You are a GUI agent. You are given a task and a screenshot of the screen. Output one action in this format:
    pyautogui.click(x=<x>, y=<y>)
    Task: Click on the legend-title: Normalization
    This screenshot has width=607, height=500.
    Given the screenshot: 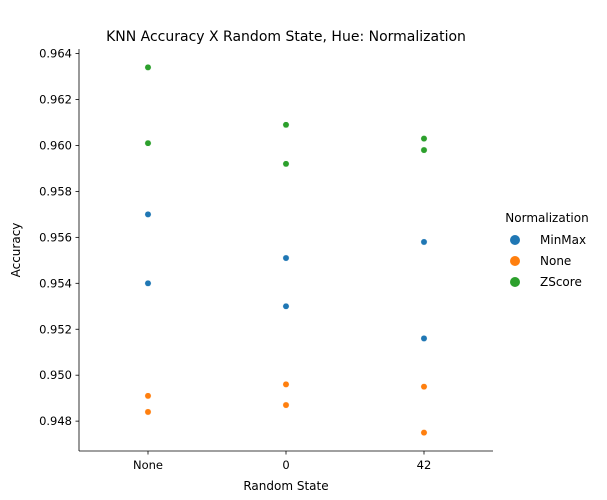 What is the action you would take?
    pyautogui.click(x=546, y=218)
    